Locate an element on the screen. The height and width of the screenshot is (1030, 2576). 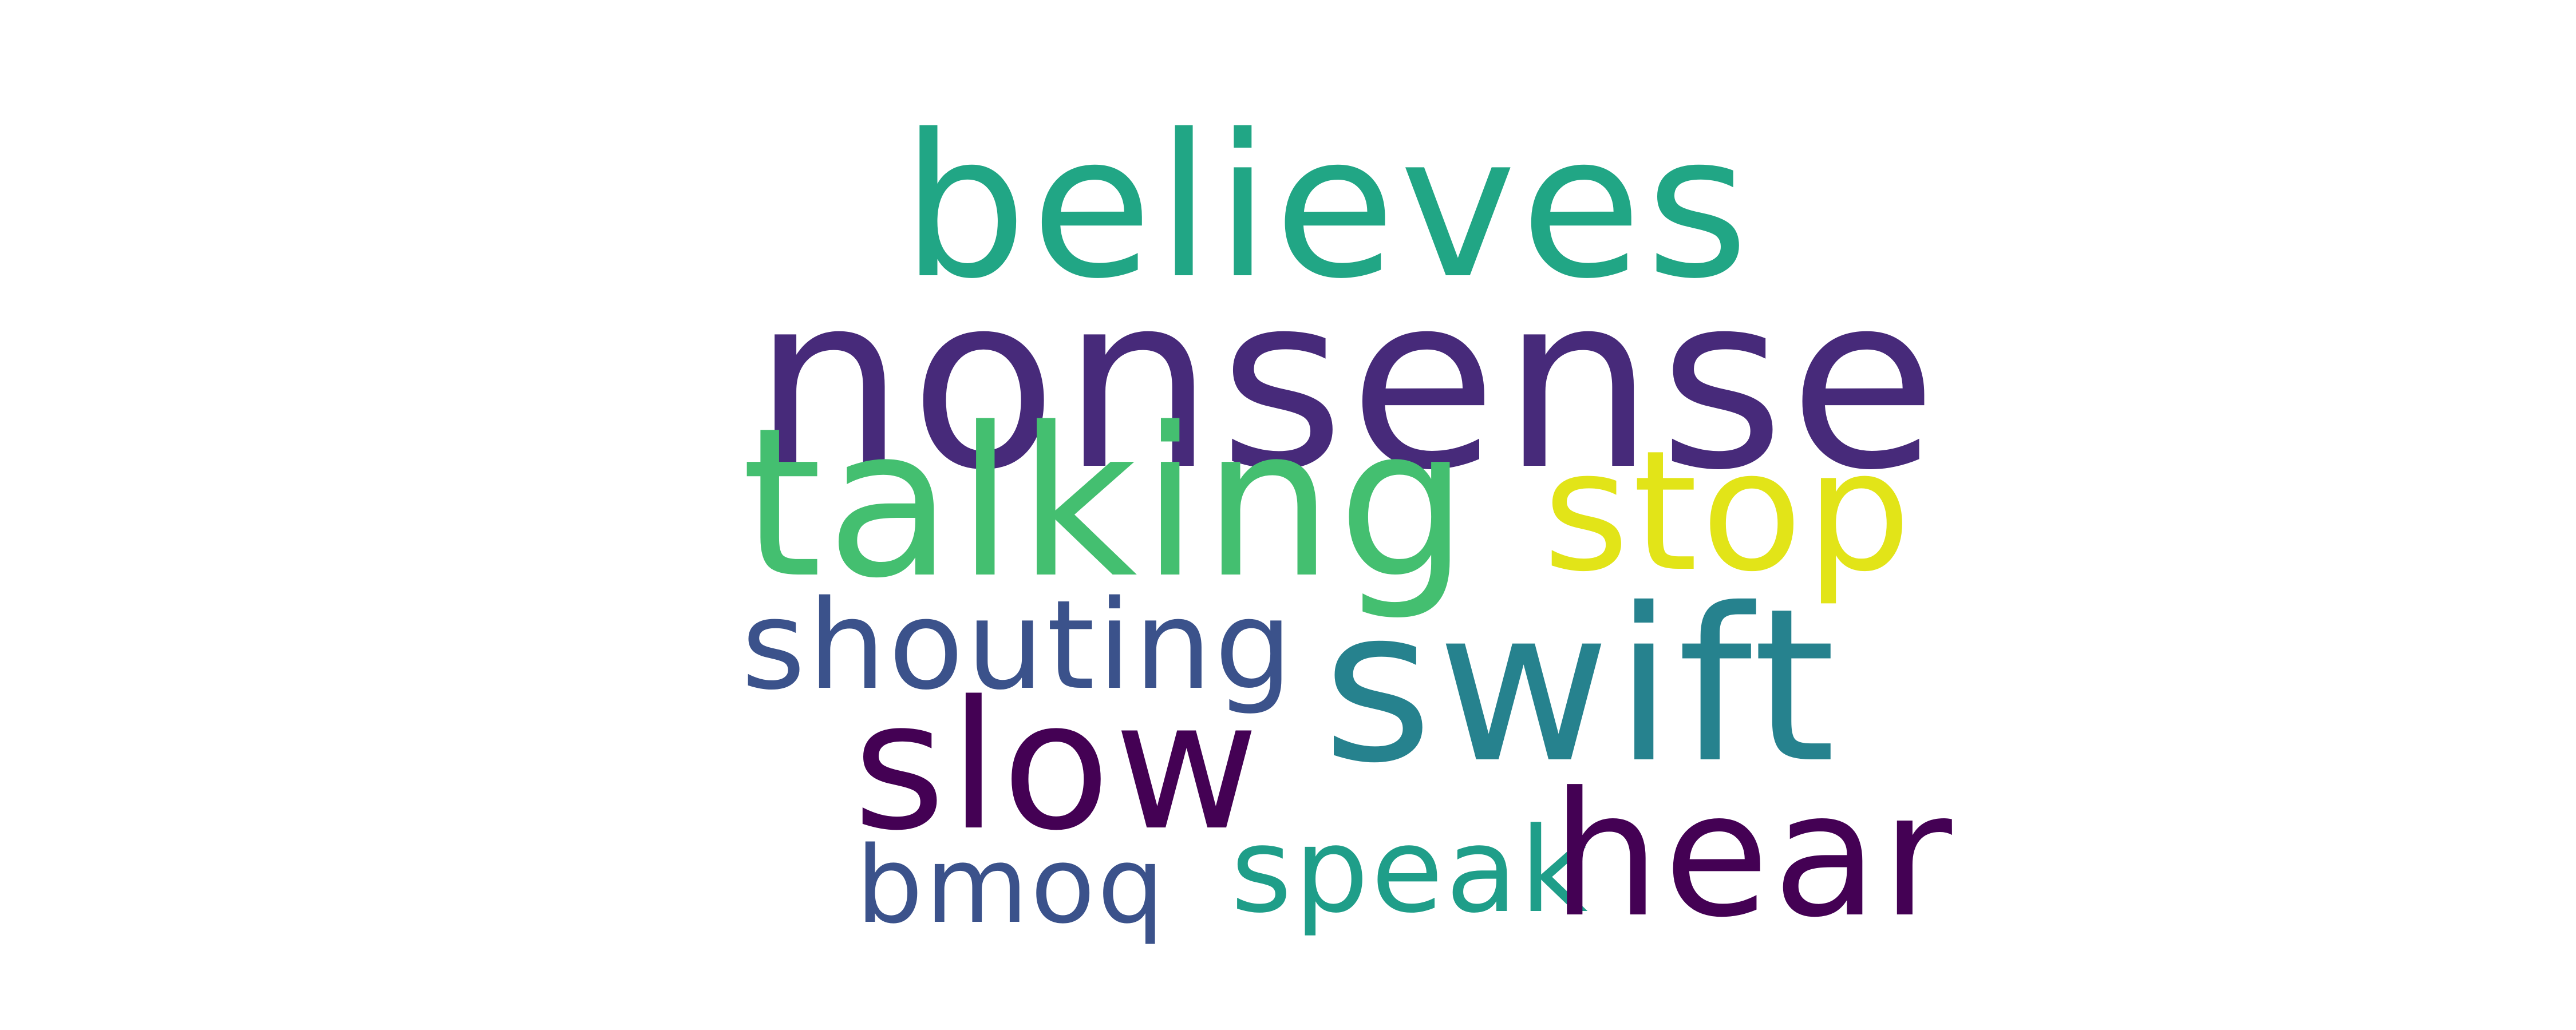
word-believes: believes is located at coordinates (1327, 207).